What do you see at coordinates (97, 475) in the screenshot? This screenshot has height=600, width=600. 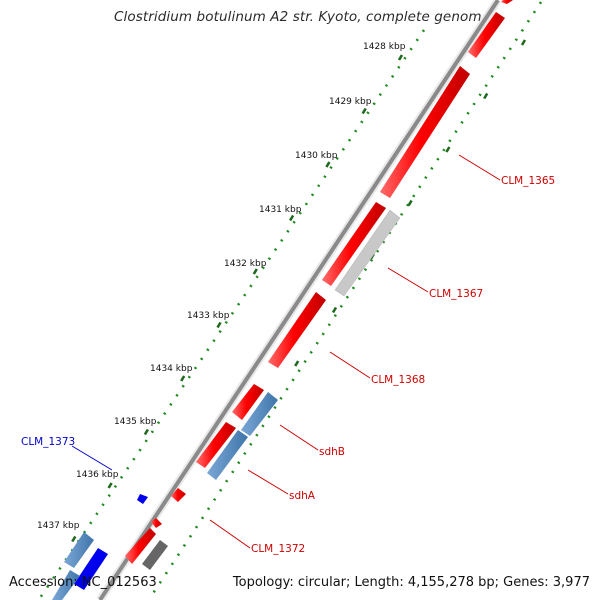 I see `tick-label: 1436 kbp` at bounding box center [97, 475].